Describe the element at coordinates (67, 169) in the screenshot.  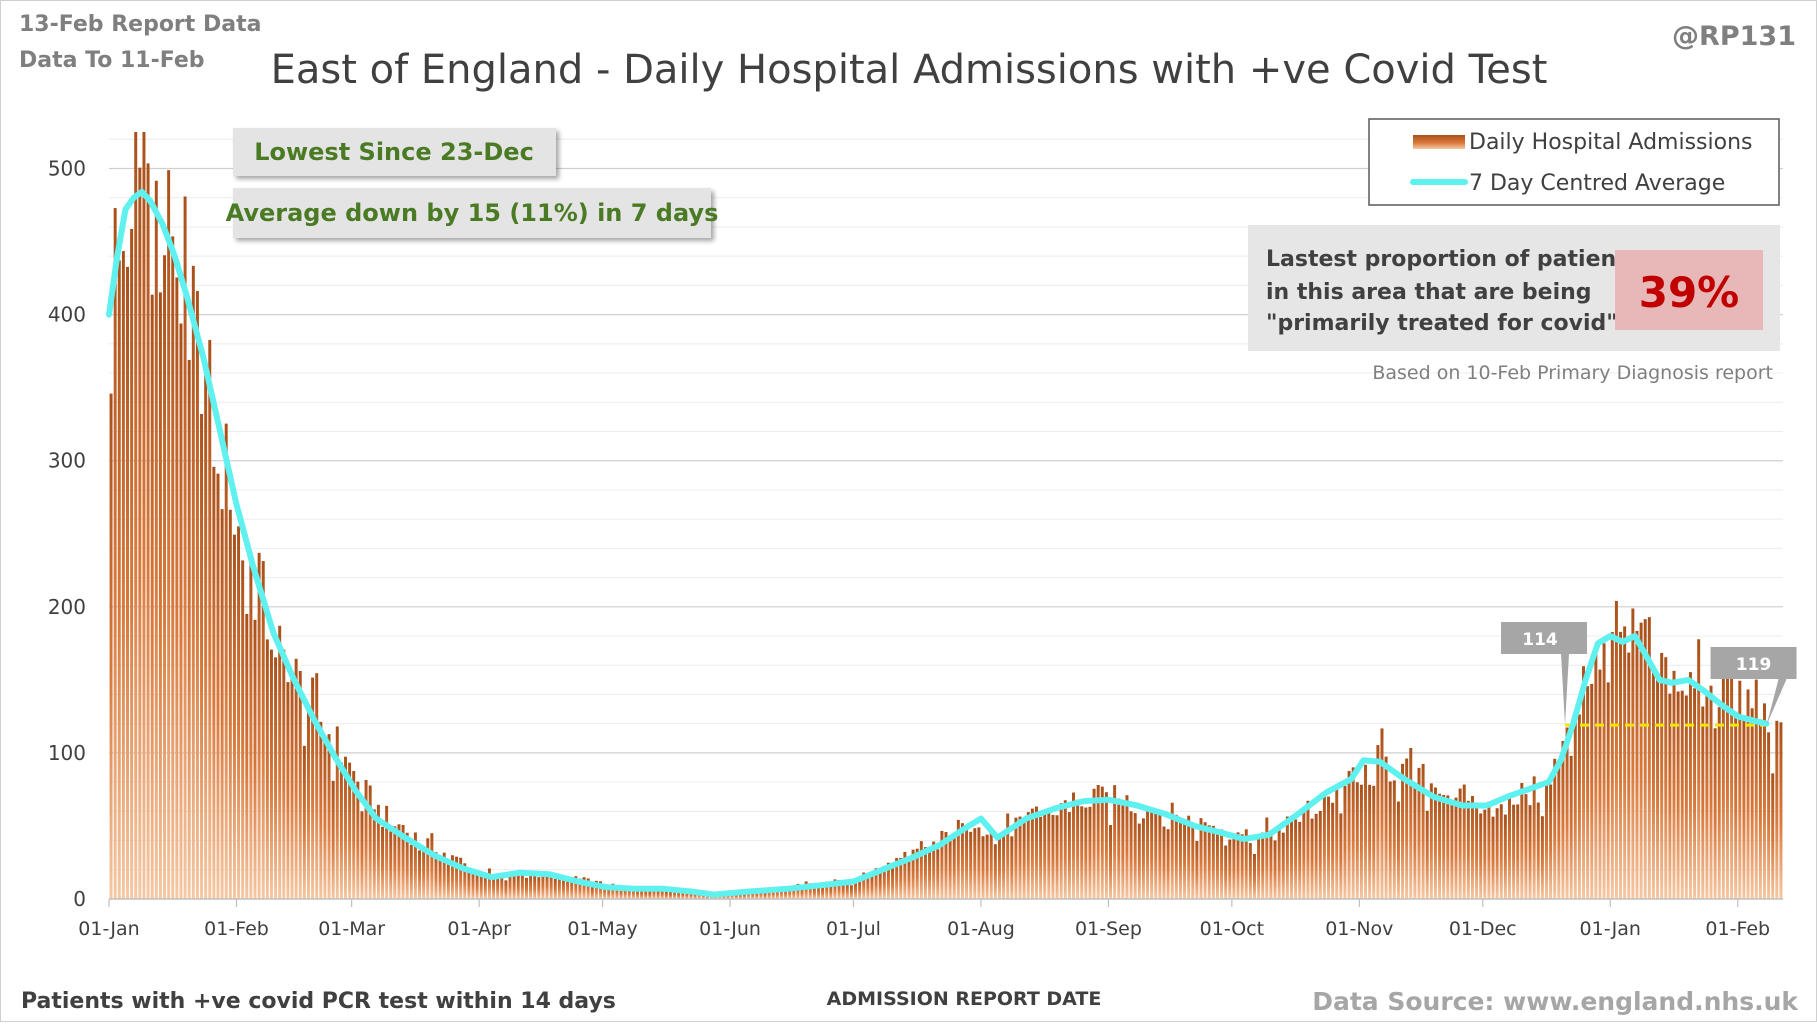
I see `y-tick-label: 500` at that location.